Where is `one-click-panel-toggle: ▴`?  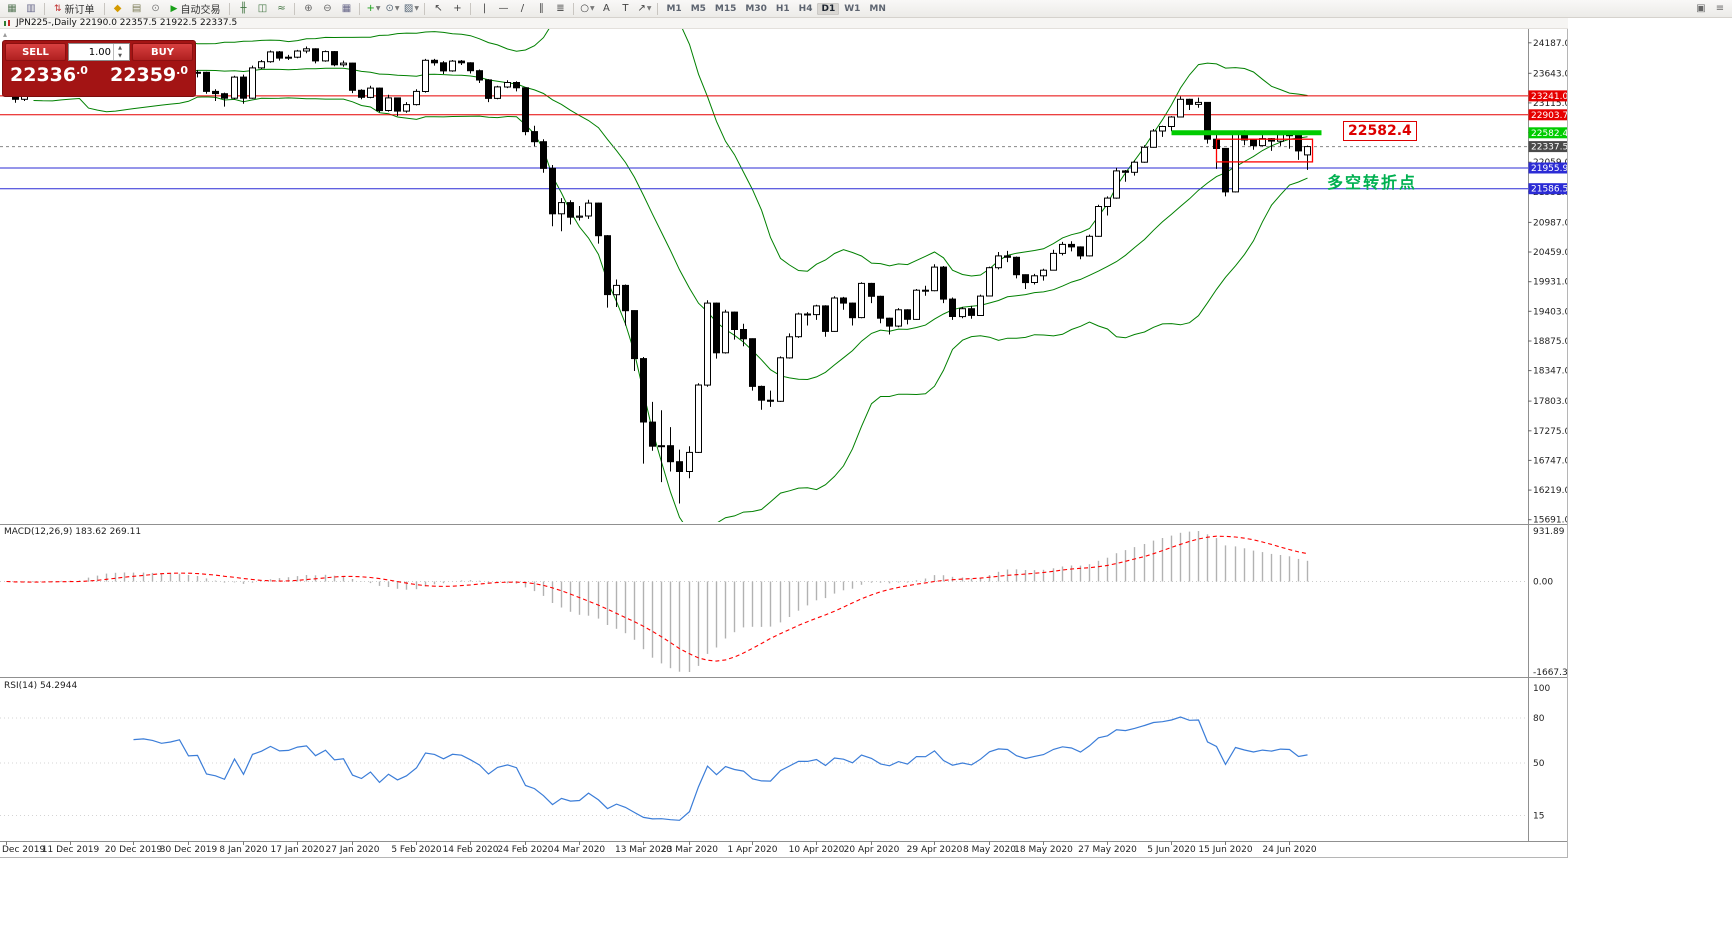 one-click-panel-toggle: ▴ is located at coordinates (5, 34).